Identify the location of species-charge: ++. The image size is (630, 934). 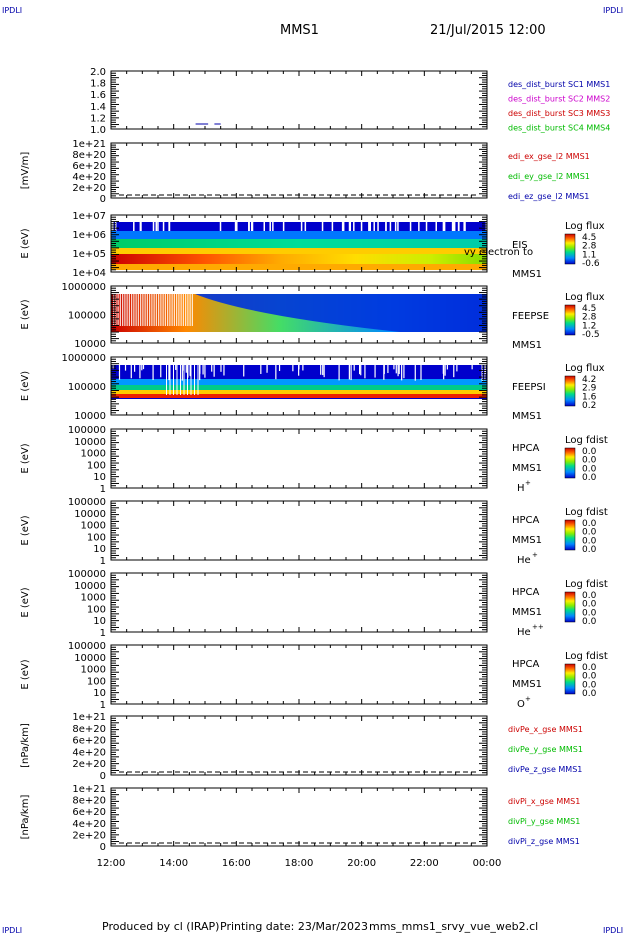
(538, 627).